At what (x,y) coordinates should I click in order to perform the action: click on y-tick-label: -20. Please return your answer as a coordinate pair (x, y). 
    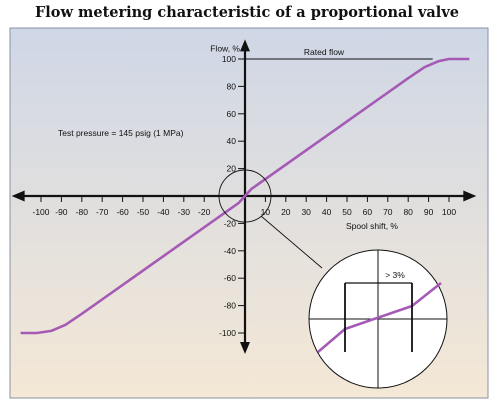
    Looking at the image, I should click on (230, 223).